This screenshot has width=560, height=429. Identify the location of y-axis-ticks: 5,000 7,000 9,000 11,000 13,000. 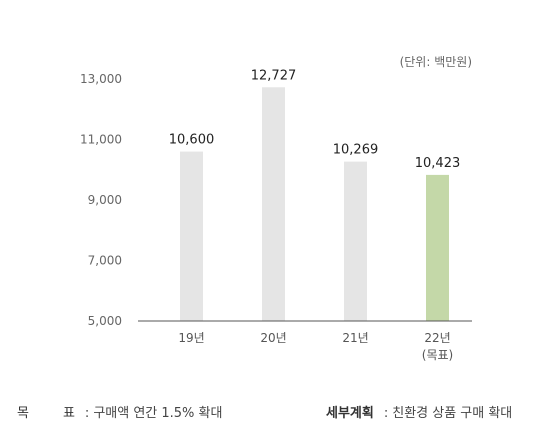
(101, 200).